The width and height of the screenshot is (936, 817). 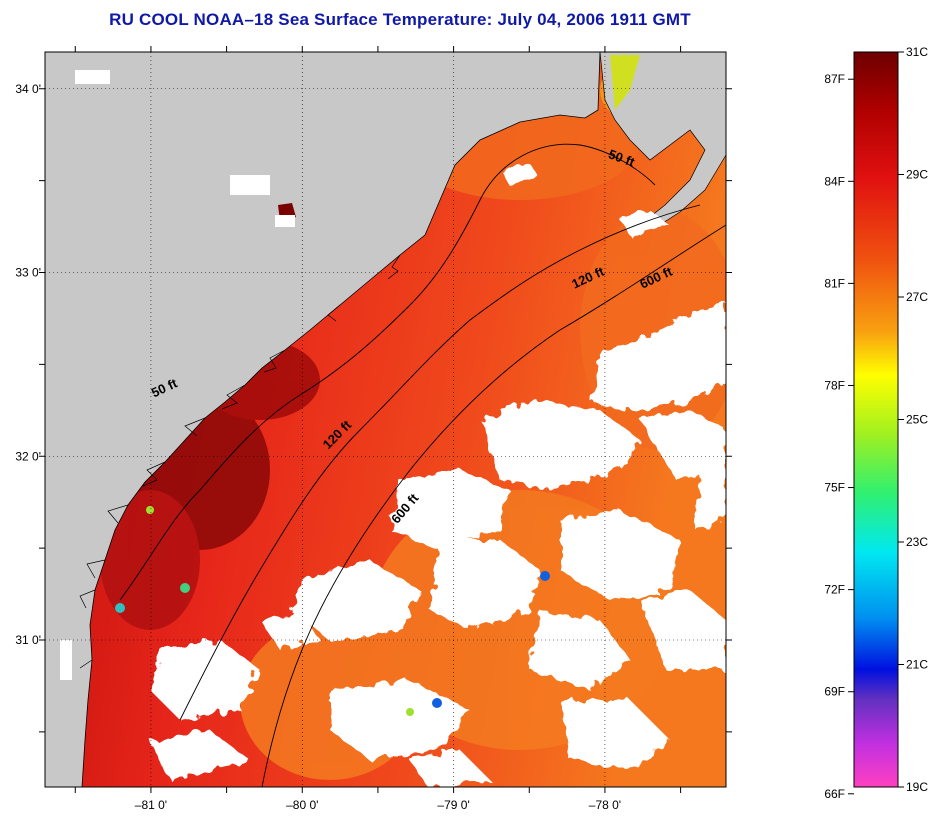 What do you see at coordinates (378, 805) in the screenshot?
I see `x-tick-labels: –81 0' –80 0' –79 0' –78 0'` at bounding box center [378, 805].